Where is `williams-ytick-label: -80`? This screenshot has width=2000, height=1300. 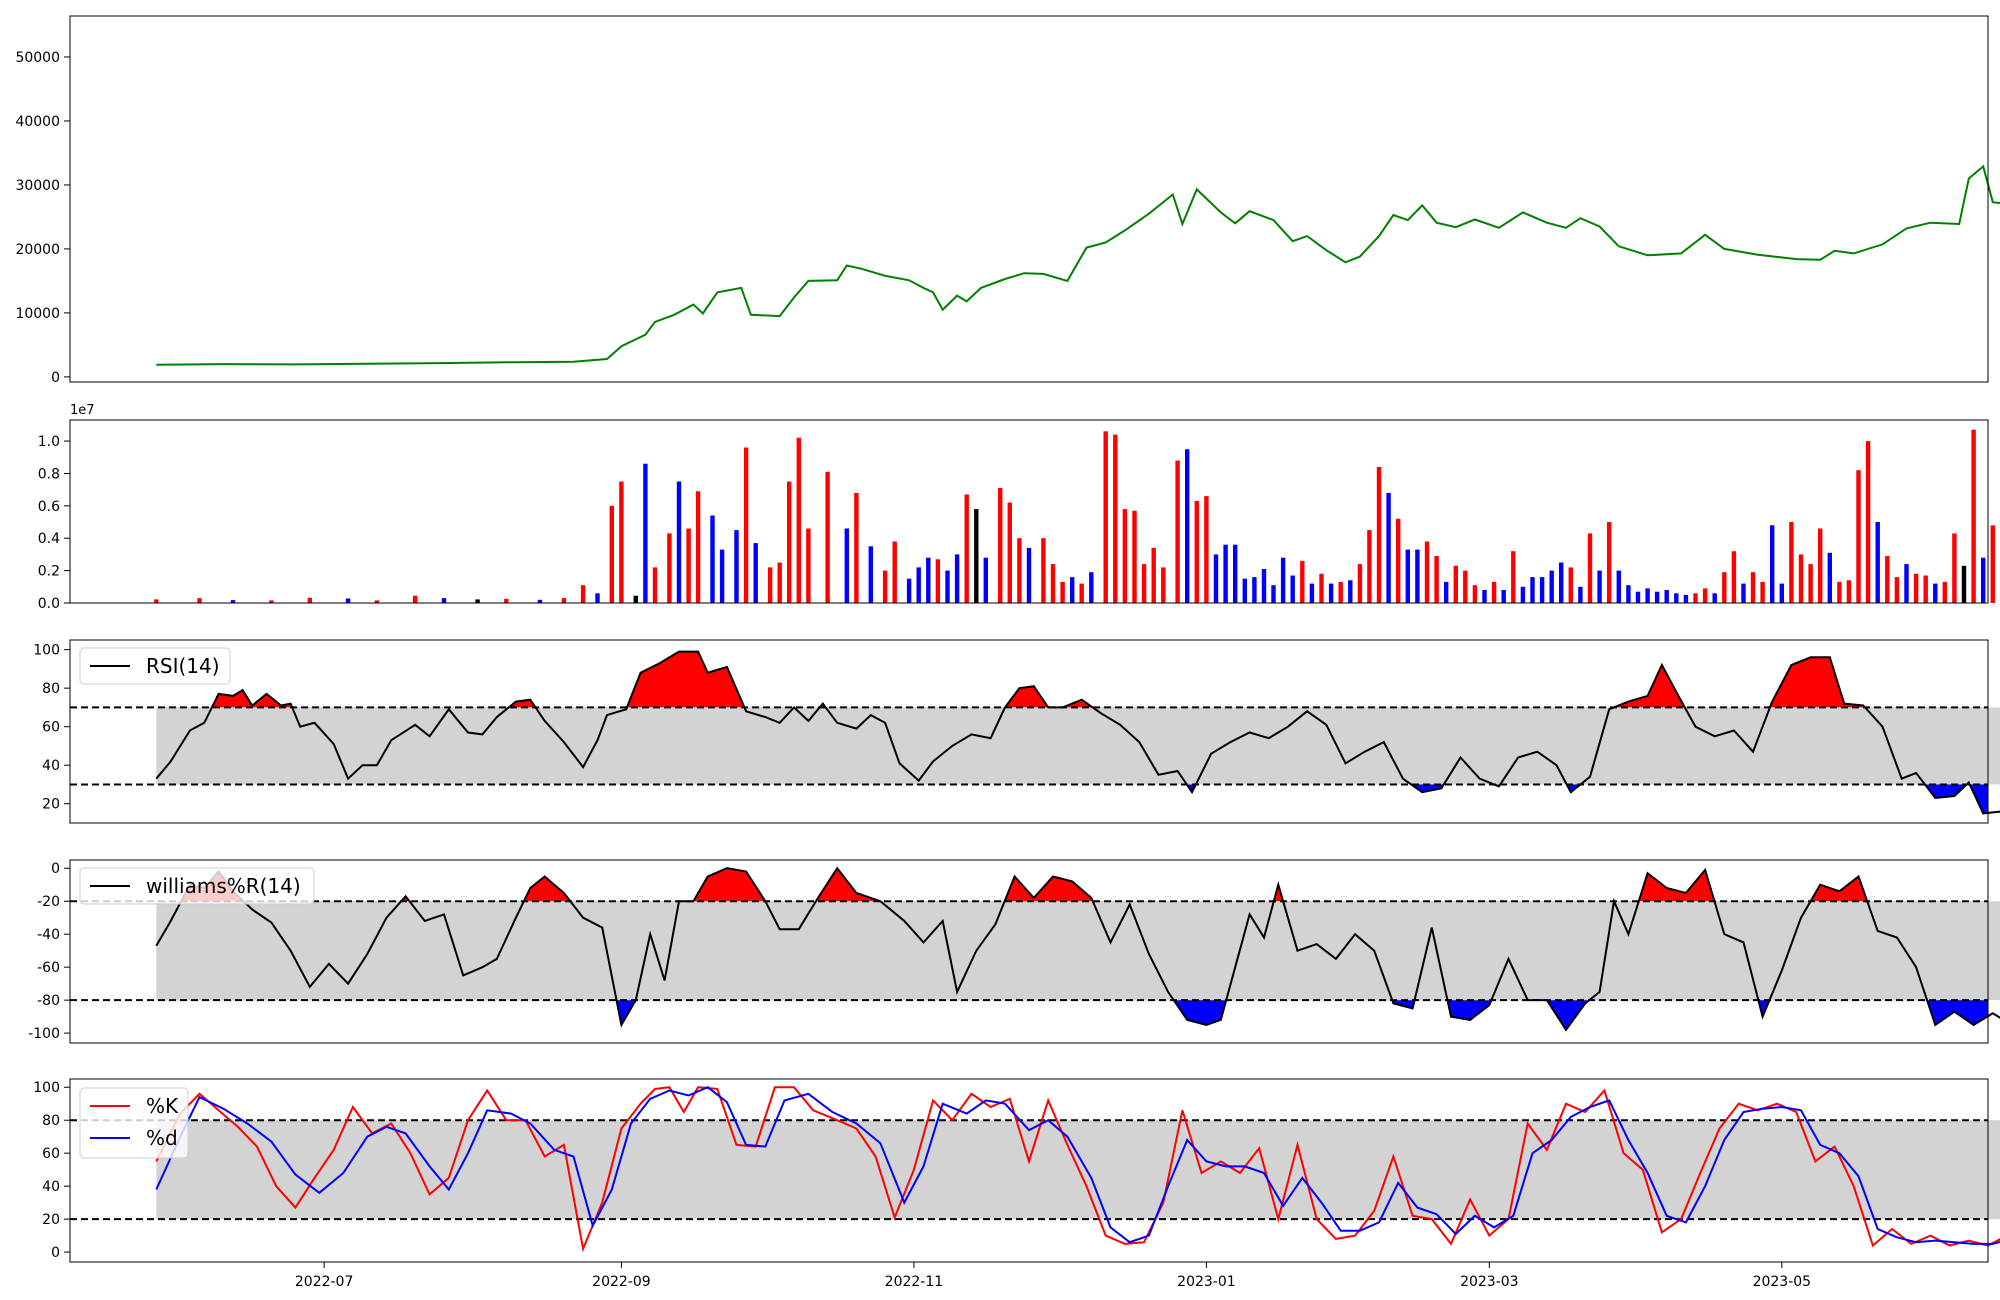
williams-ytick-label: -80 is located at coordinates (48, 1001).